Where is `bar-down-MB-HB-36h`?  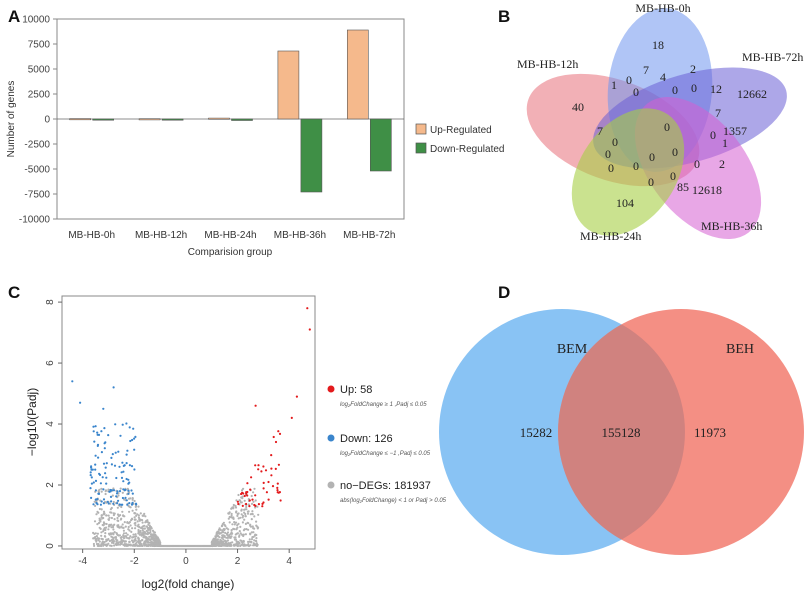 bar-down-MB-HB-36h is located at coordinates (311, 155).